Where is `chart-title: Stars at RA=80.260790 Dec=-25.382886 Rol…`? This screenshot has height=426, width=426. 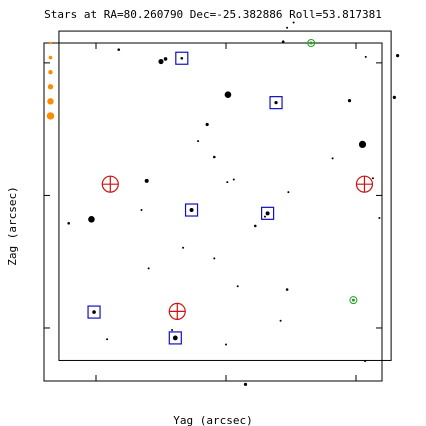
chart-title: Stars at RA=80.260790 Dec=-25.382886 Rol… is located at coordinates (213, 14).